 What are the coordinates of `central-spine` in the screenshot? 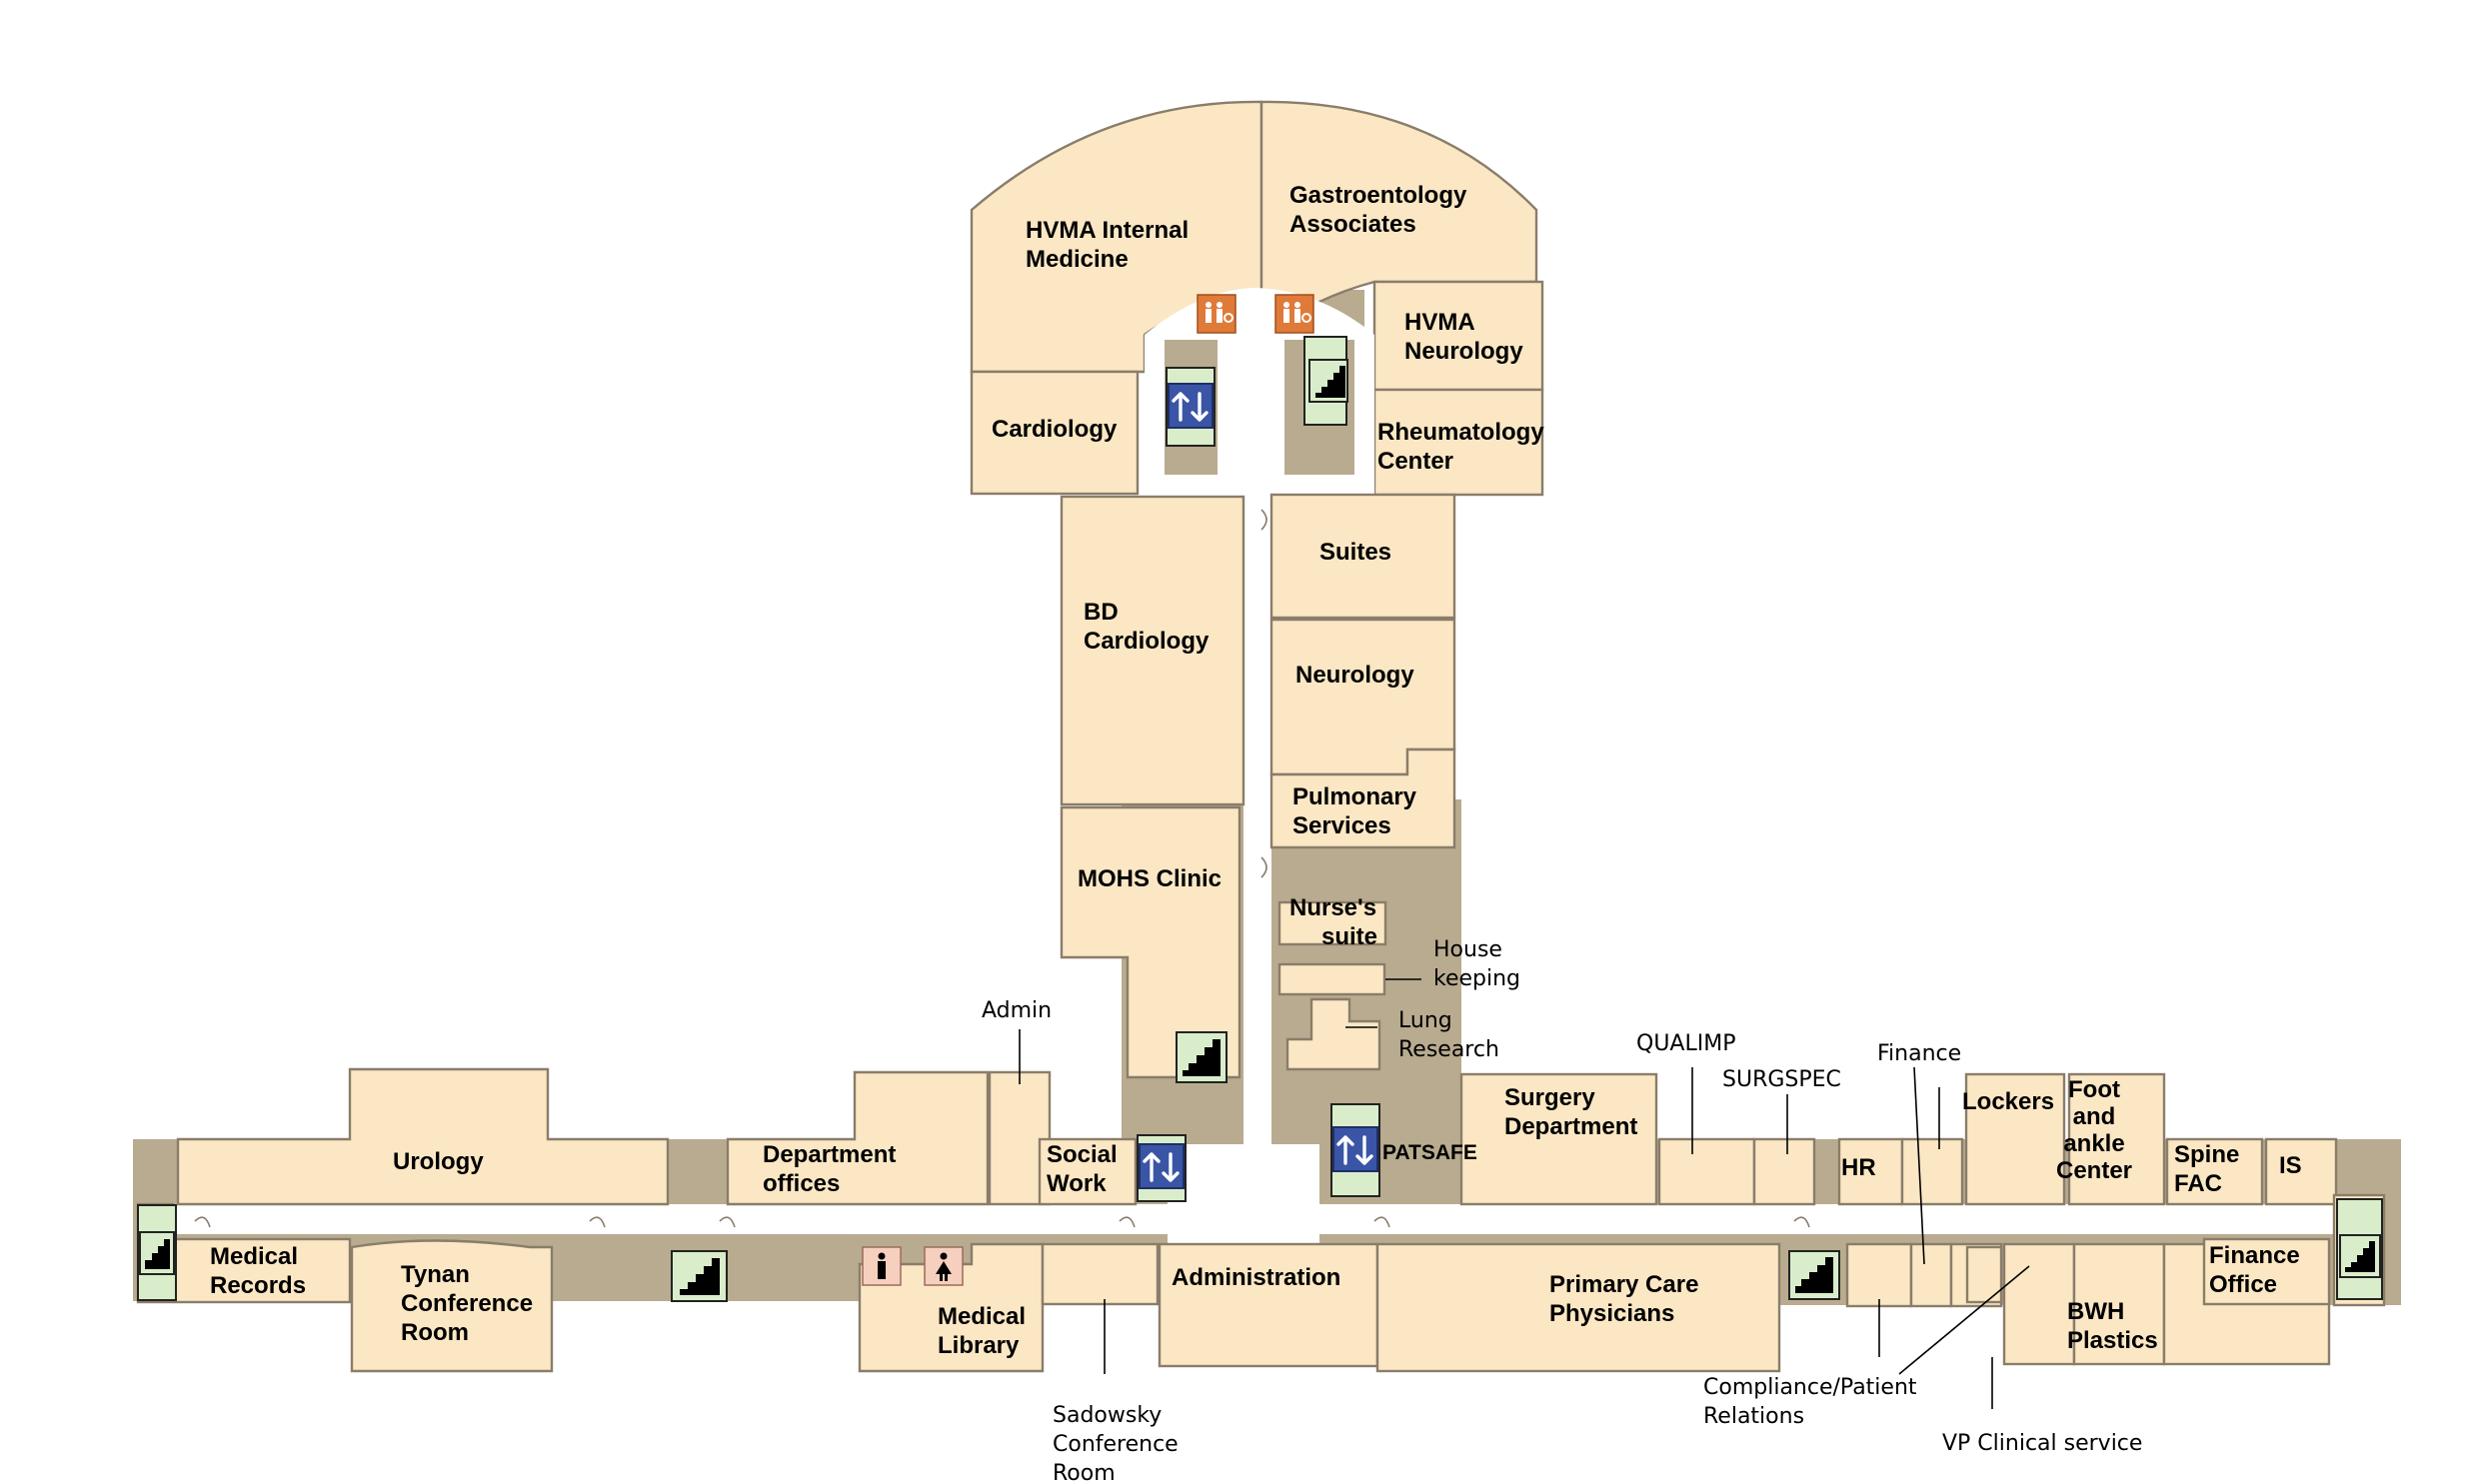 It's located at (1258, 786).